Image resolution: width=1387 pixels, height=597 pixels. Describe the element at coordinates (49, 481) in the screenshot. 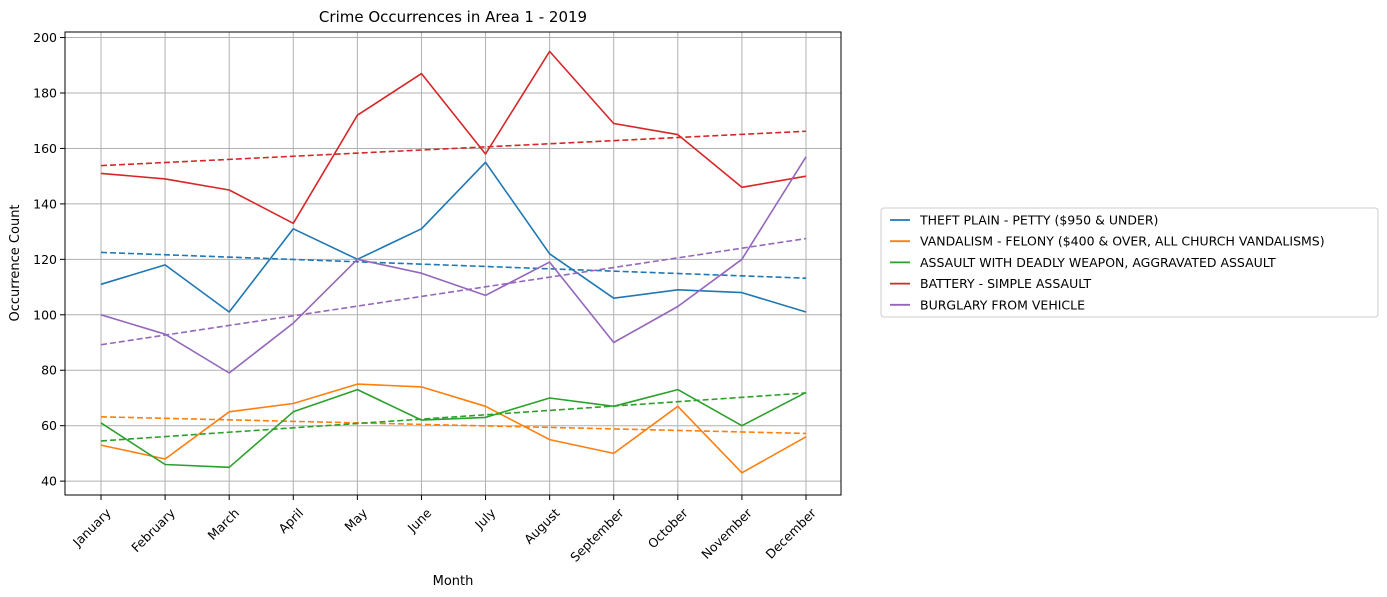

I see `y-tick-label: 40` at that location.